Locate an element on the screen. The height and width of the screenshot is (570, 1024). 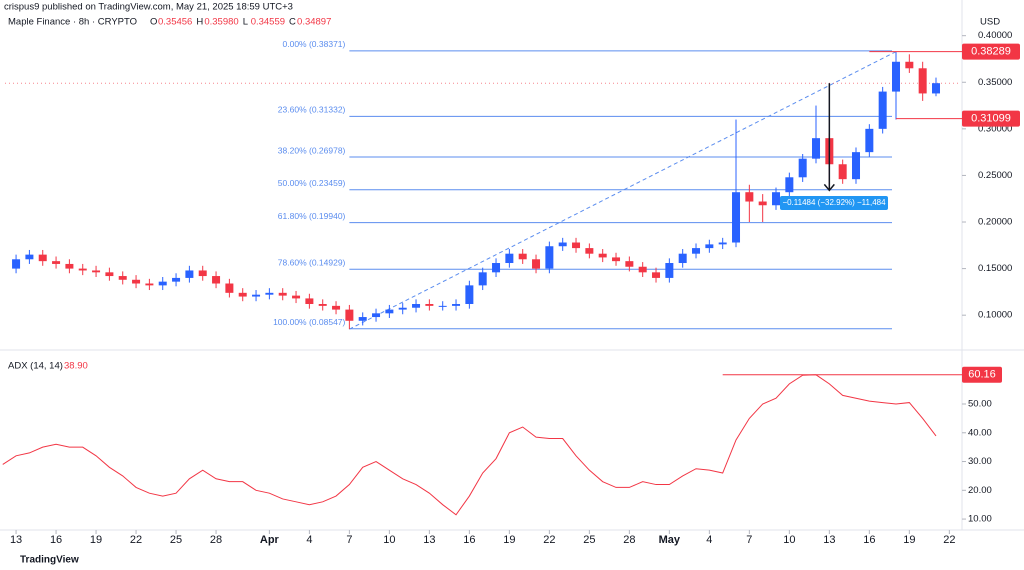
marker-label: 0.31099 is located at coordinates (991, 119).